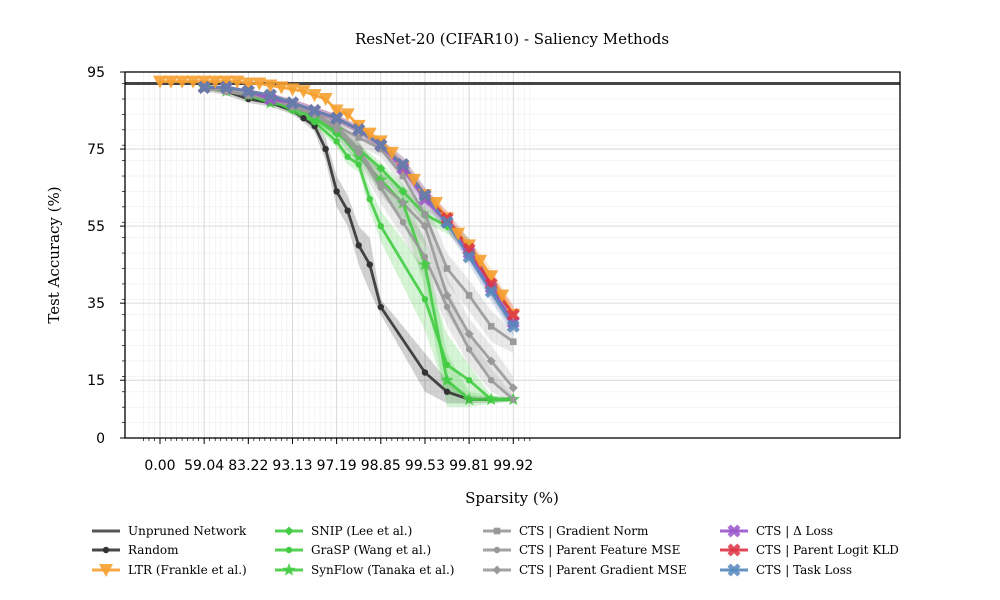  What do you see at coordinates (513, 466) in the screenshot?
I see `x-tick-label: 99.92` at bounding box center [513, 466].